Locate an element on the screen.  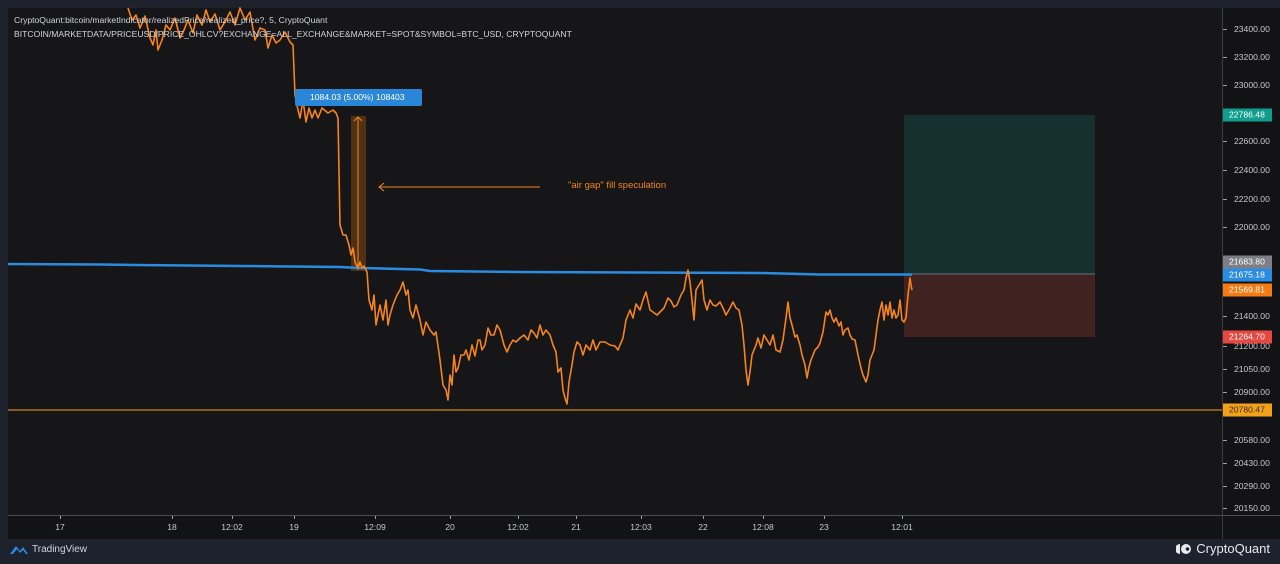
annotation-arrow-head is located at coordinates (381, 187).